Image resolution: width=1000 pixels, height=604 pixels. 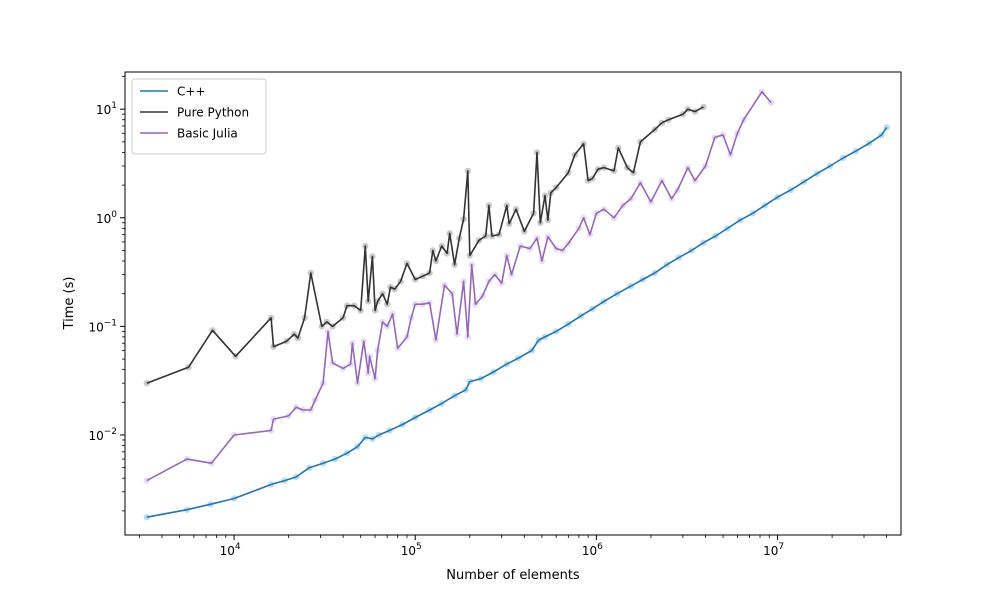 I want to click on y-tick-label: 10⁻², so click(x=102, y=435).